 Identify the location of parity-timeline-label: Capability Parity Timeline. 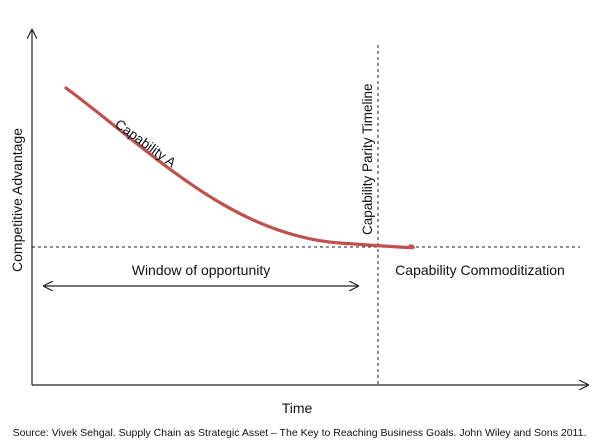
(367, 159).